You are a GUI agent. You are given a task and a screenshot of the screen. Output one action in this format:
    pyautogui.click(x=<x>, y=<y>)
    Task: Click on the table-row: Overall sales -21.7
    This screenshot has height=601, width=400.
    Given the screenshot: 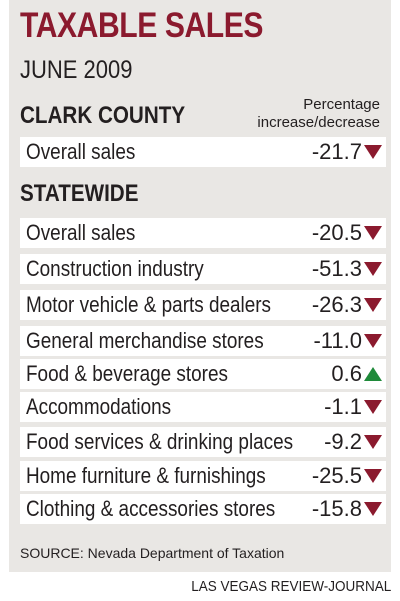 What is the action you would take?
    pyautogui.click(x=203, y=152)
    